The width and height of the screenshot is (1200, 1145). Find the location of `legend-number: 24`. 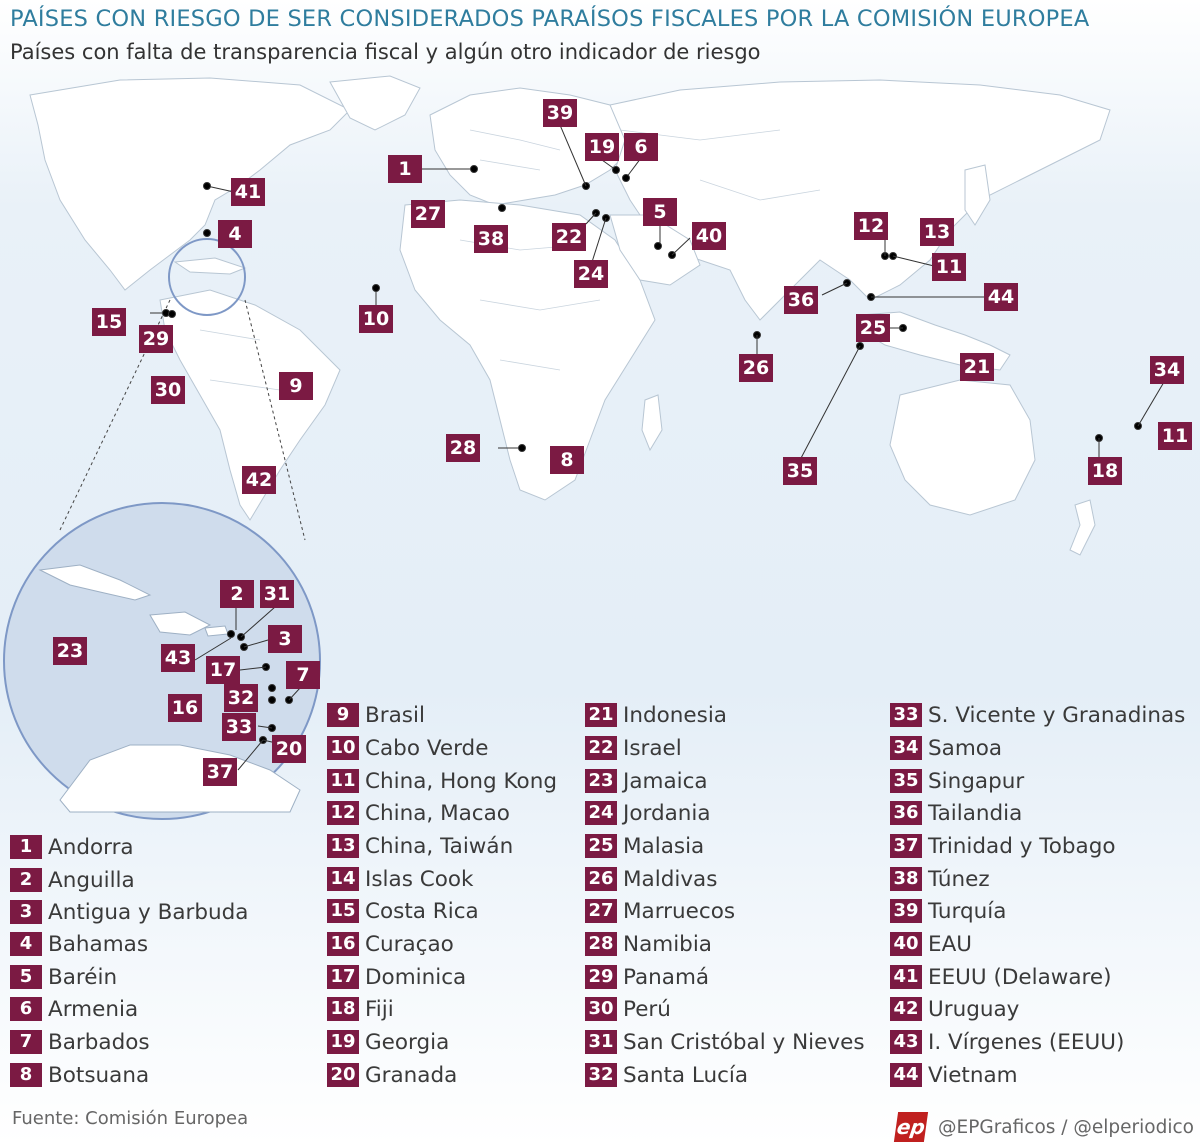

legend-number: 24 is located at coordinates (601, 813).